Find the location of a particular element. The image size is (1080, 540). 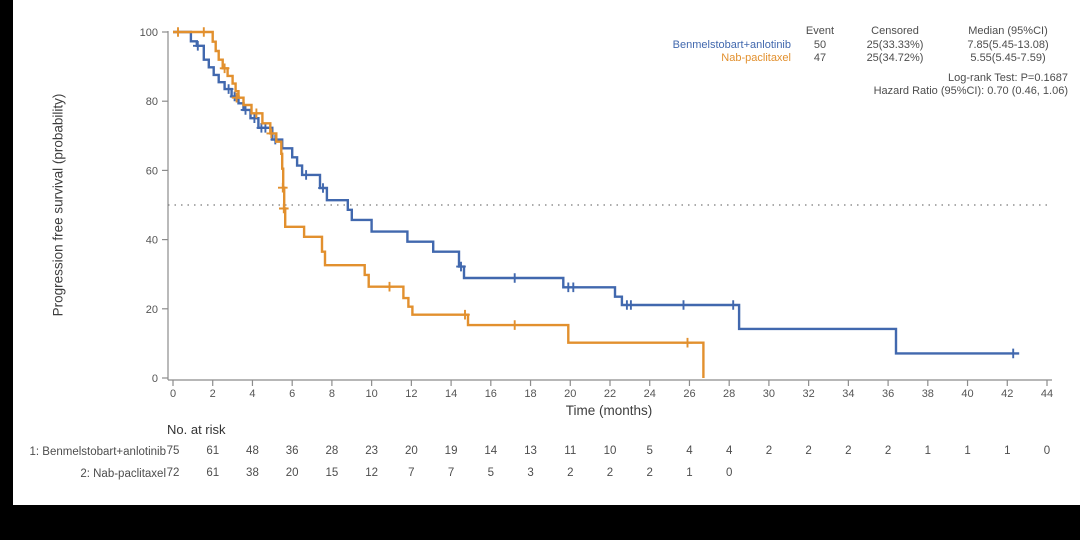

arm-1-censored: 25(33.33%) is located at coordinates (895, 44).